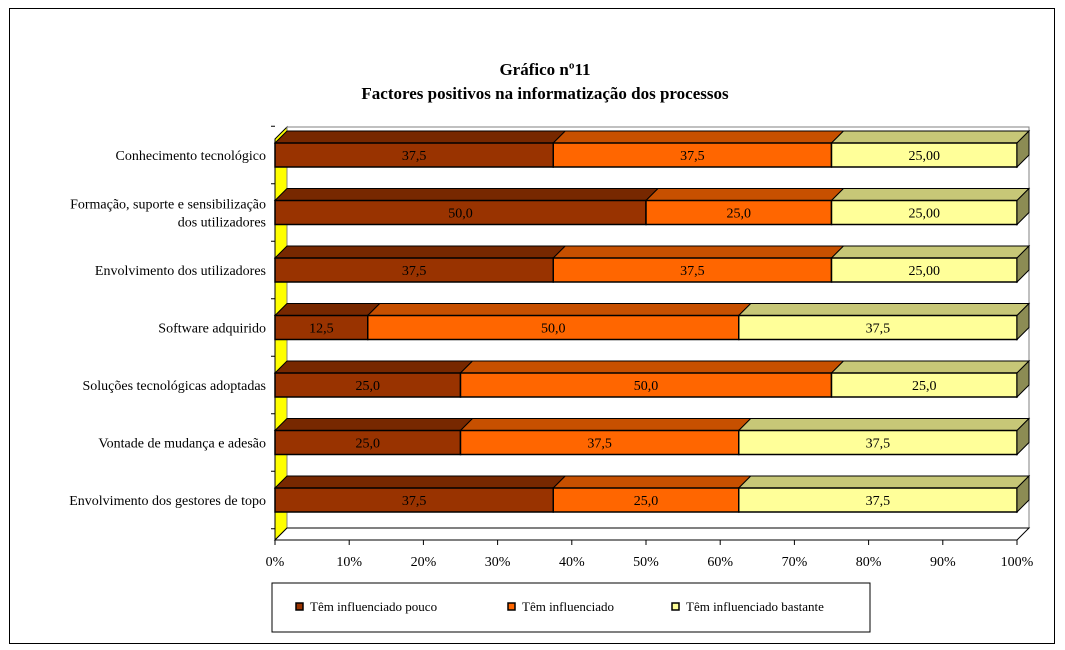  I want to click on x-tick-label: 80%, so click(869, 562).